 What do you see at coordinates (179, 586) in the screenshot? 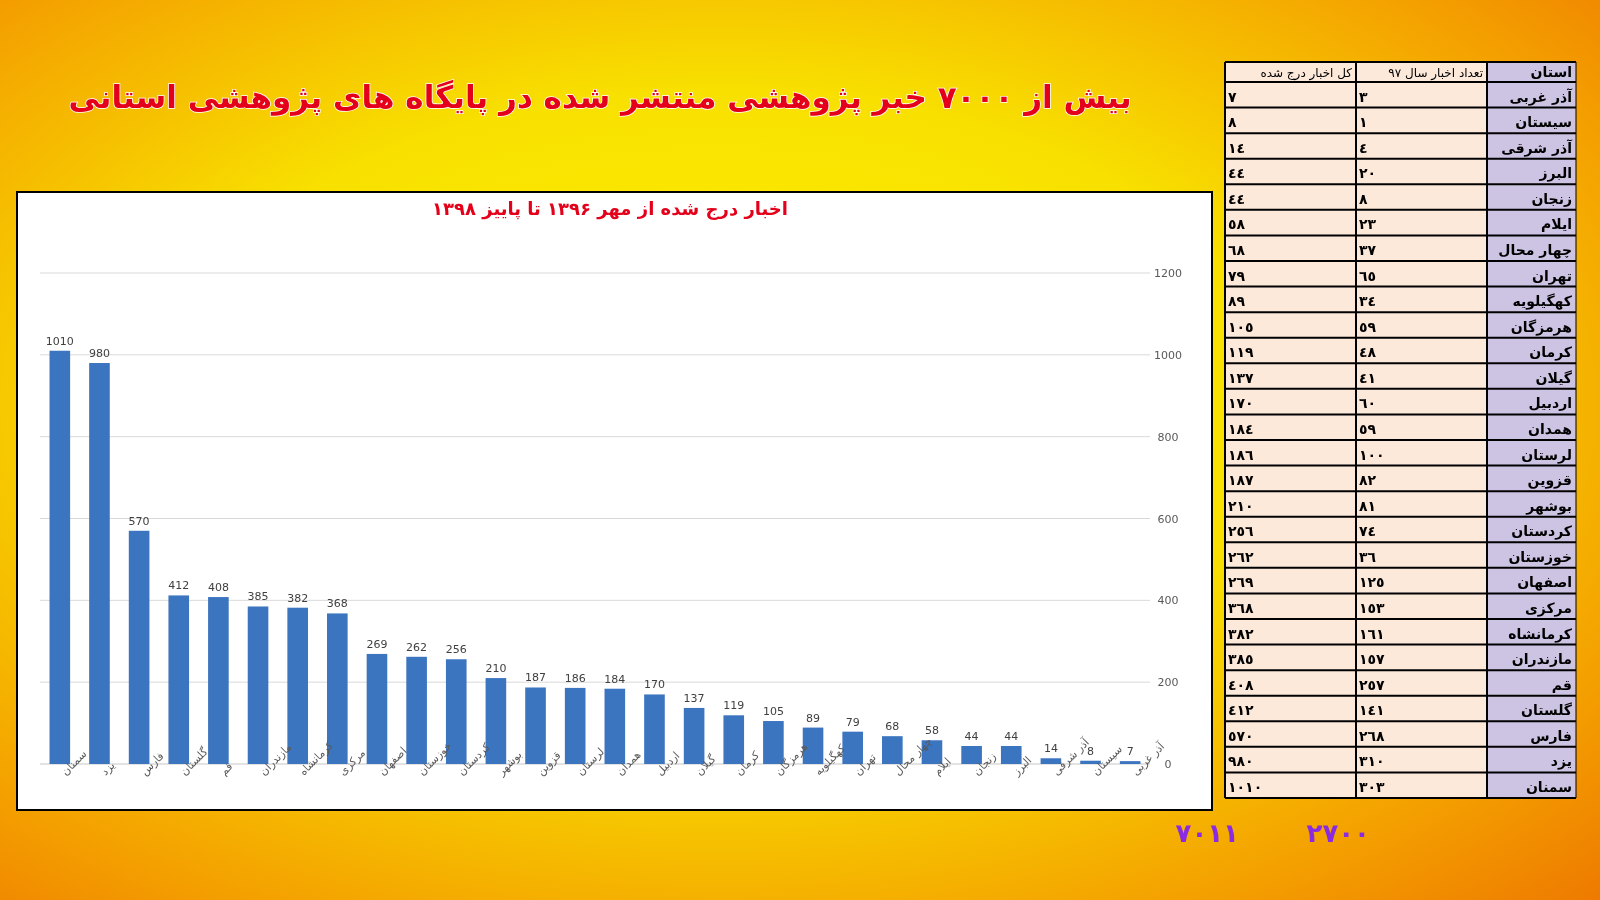
I see `data-label: 412` at bounding box center [179, 586].